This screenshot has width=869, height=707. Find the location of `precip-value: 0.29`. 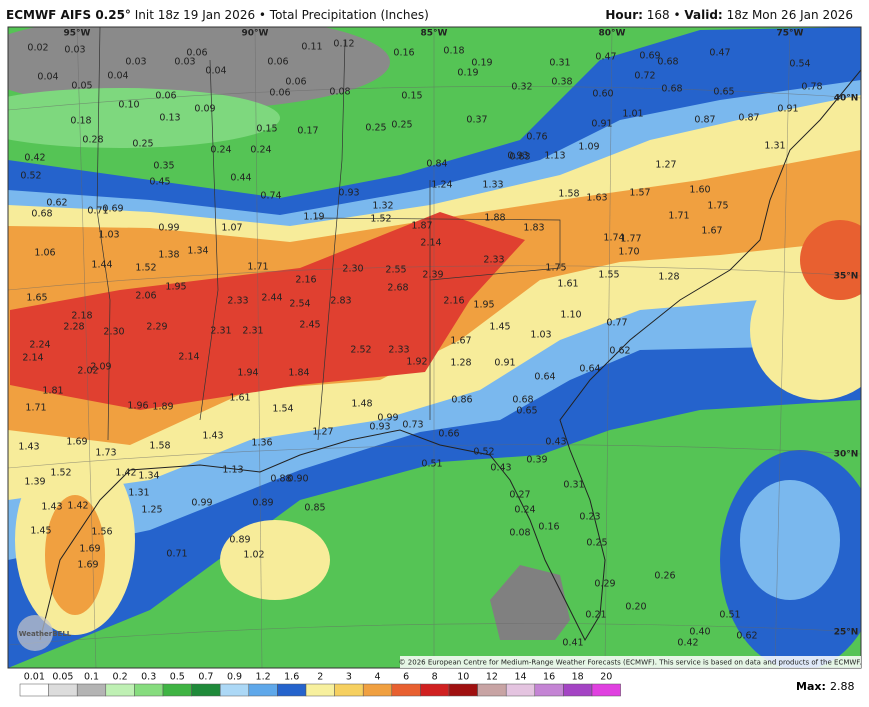

precip-value: 0.29 is located at coordinates (604, 584).